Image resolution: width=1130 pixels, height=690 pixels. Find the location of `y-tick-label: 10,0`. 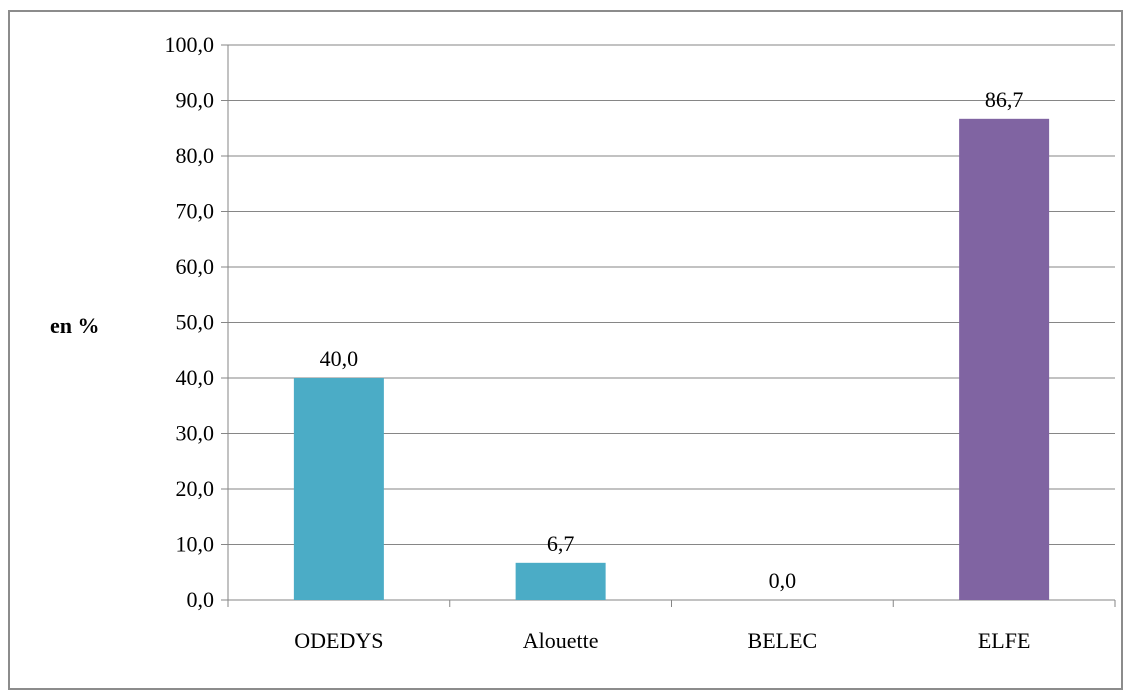

y-tick-label: 10,0 is located at coordinates (195, 544).